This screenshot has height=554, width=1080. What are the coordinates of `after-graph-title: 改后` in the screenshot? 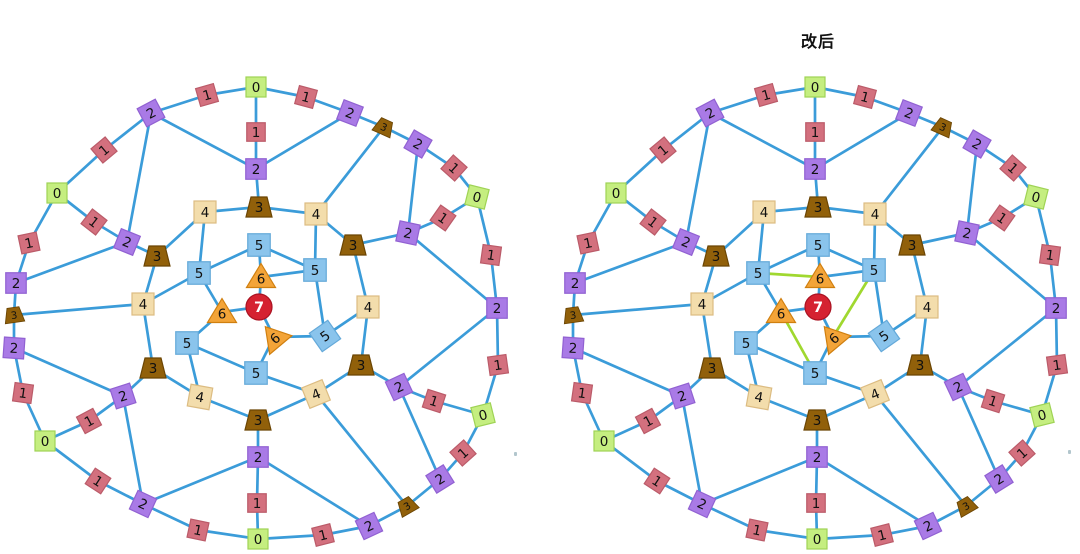 It's located at (817, 41).